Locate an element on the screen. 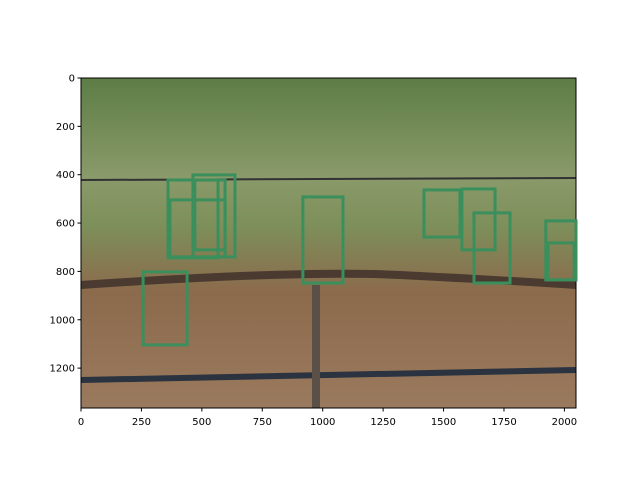 This screenshot has width=640, height=480. x-tick-label: 2000 is located at coordinates (564, 422).